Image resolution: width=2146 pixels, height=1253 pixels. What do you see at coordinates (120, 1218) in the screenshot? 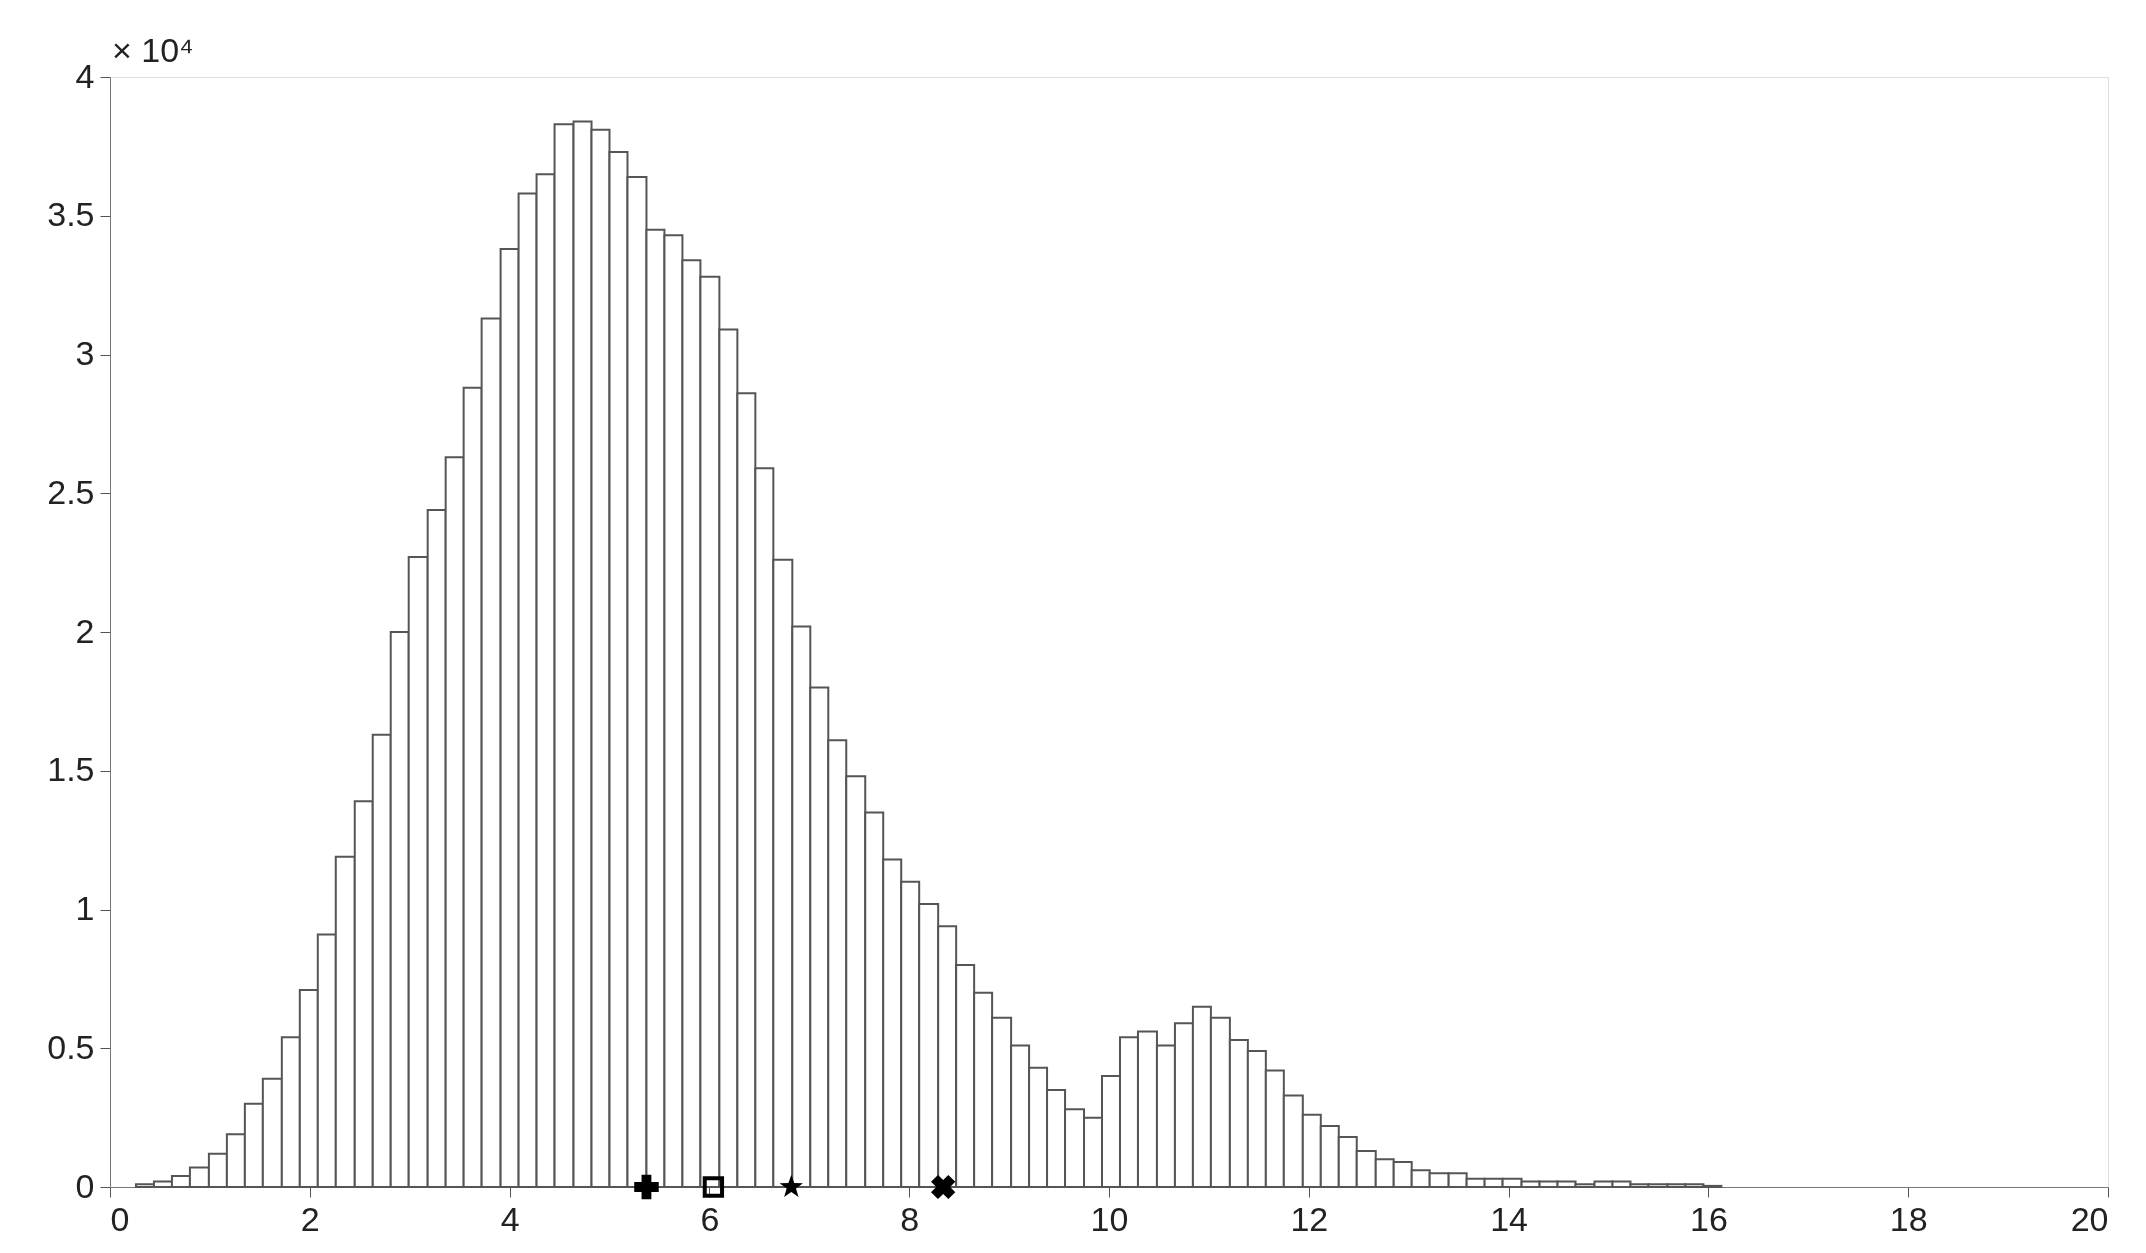
I see `x-tick-label: 0` at bounding box center [120, 1218].